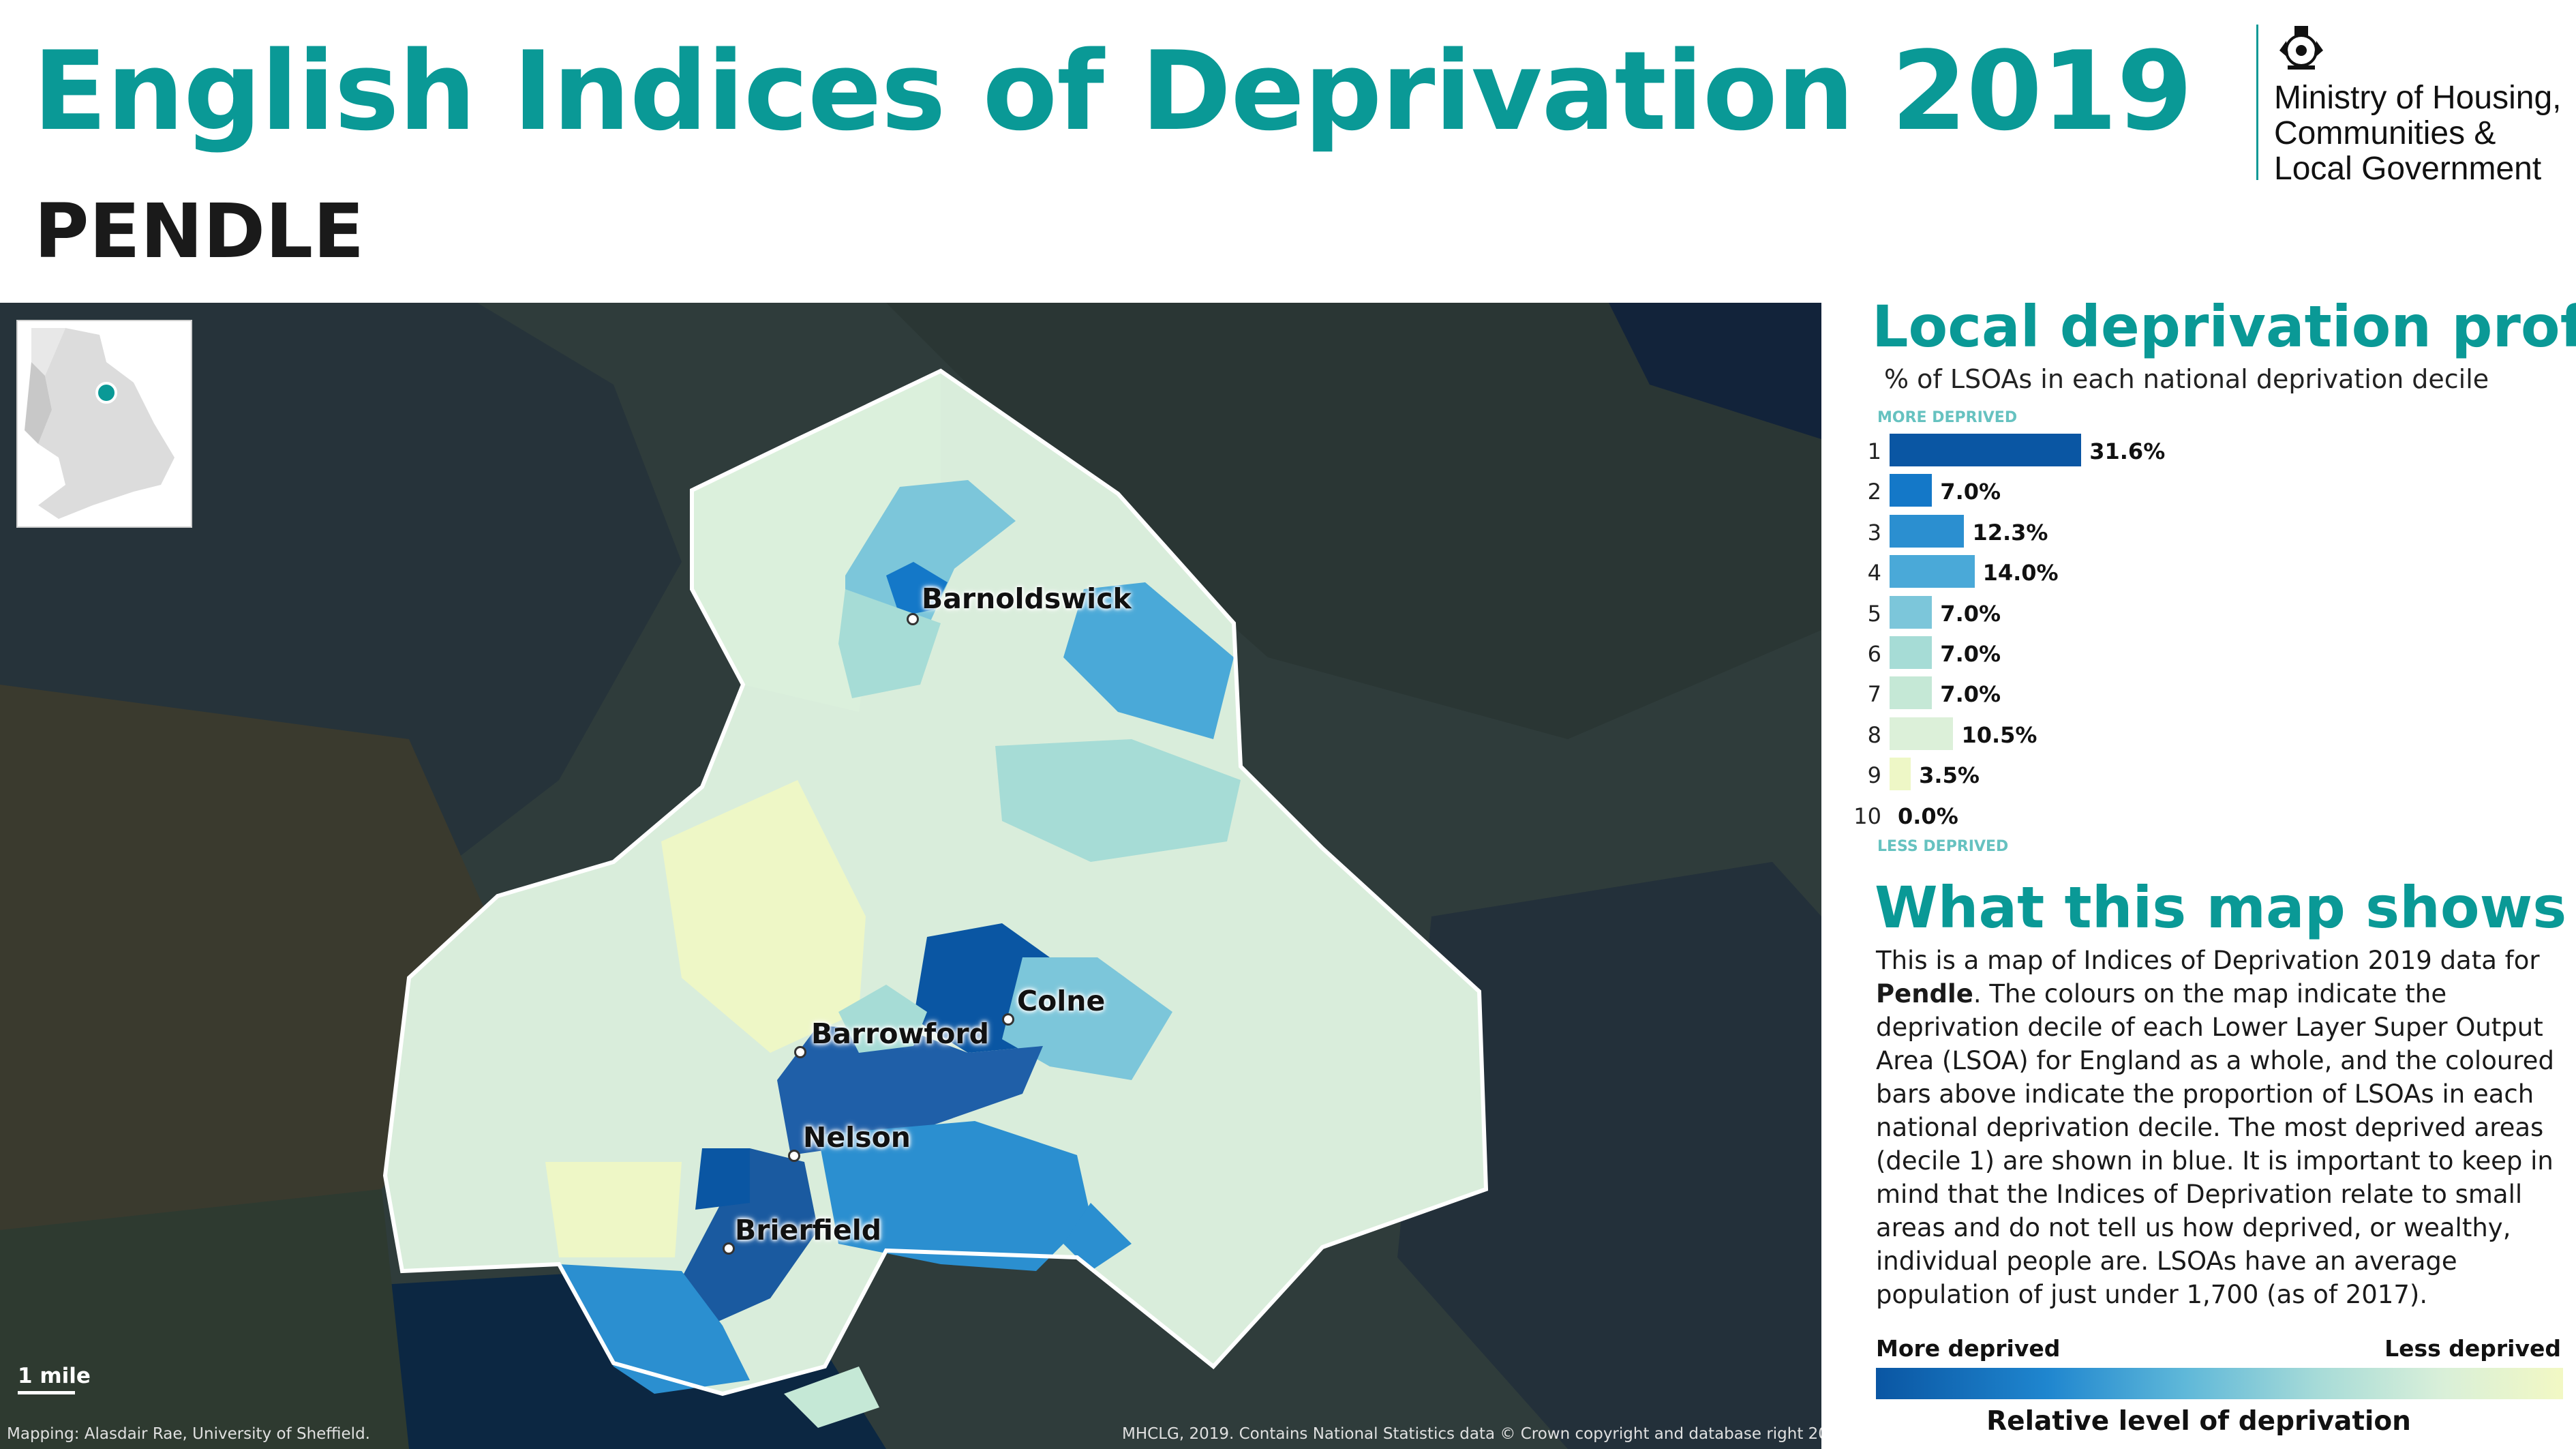  I want to click on scale-label: 1 mile, so click(54, 1376).